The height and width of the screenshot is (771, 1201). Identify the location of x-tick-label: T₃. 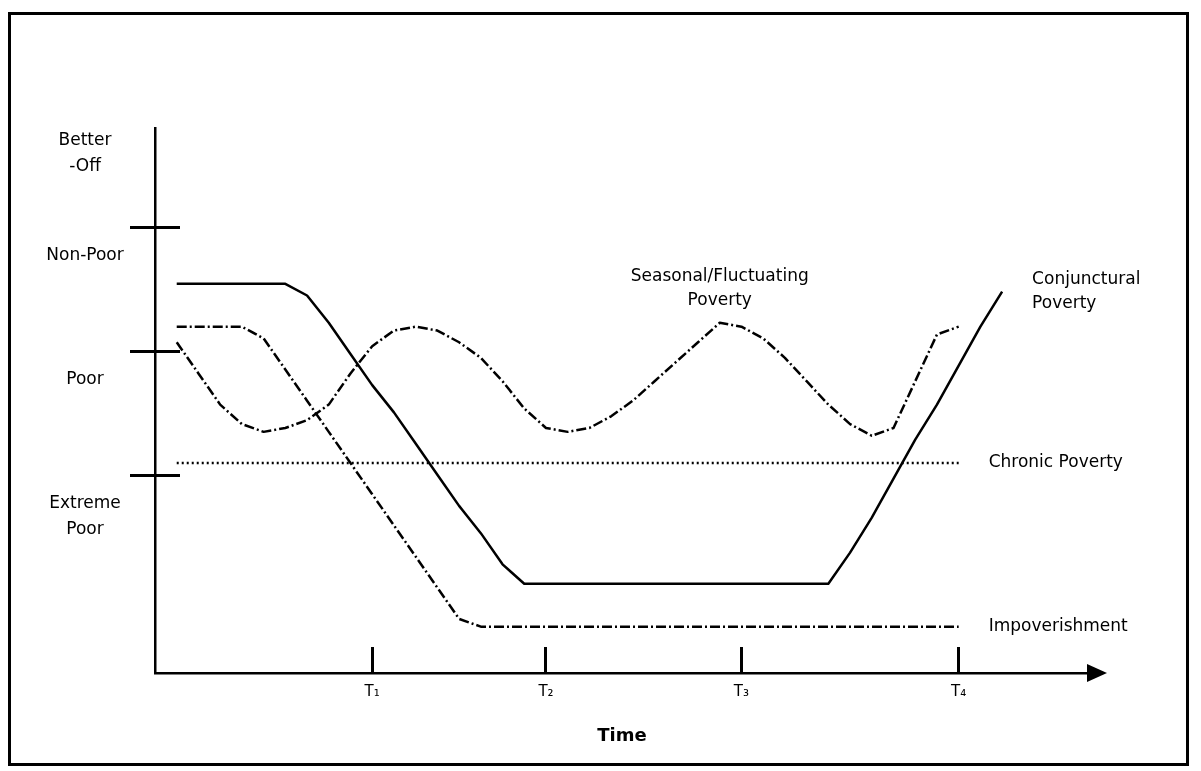
(741, 691).